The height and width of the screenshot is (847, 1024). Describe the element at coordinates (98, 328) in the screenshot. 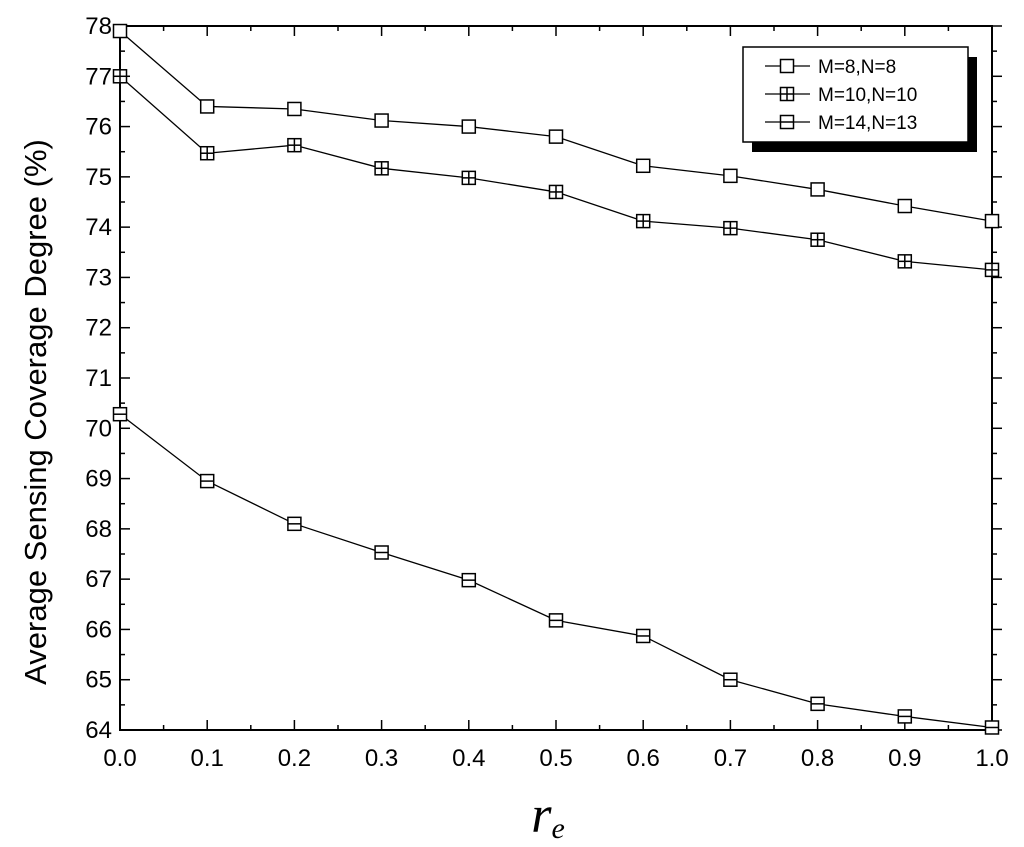

I see `y-tick-label: 72` at that location.